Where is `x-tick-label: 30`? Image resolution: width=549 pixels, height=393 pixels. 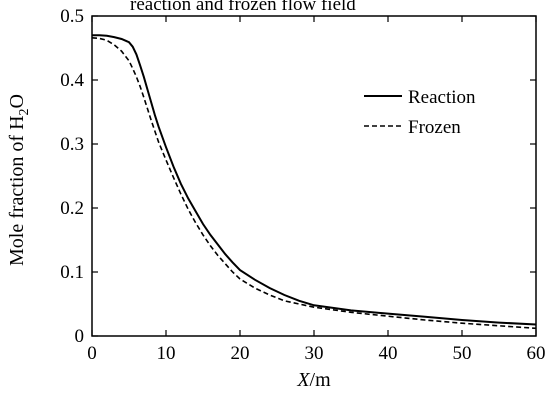
x-tick-label: 30 is located at coordinates (314, 353).